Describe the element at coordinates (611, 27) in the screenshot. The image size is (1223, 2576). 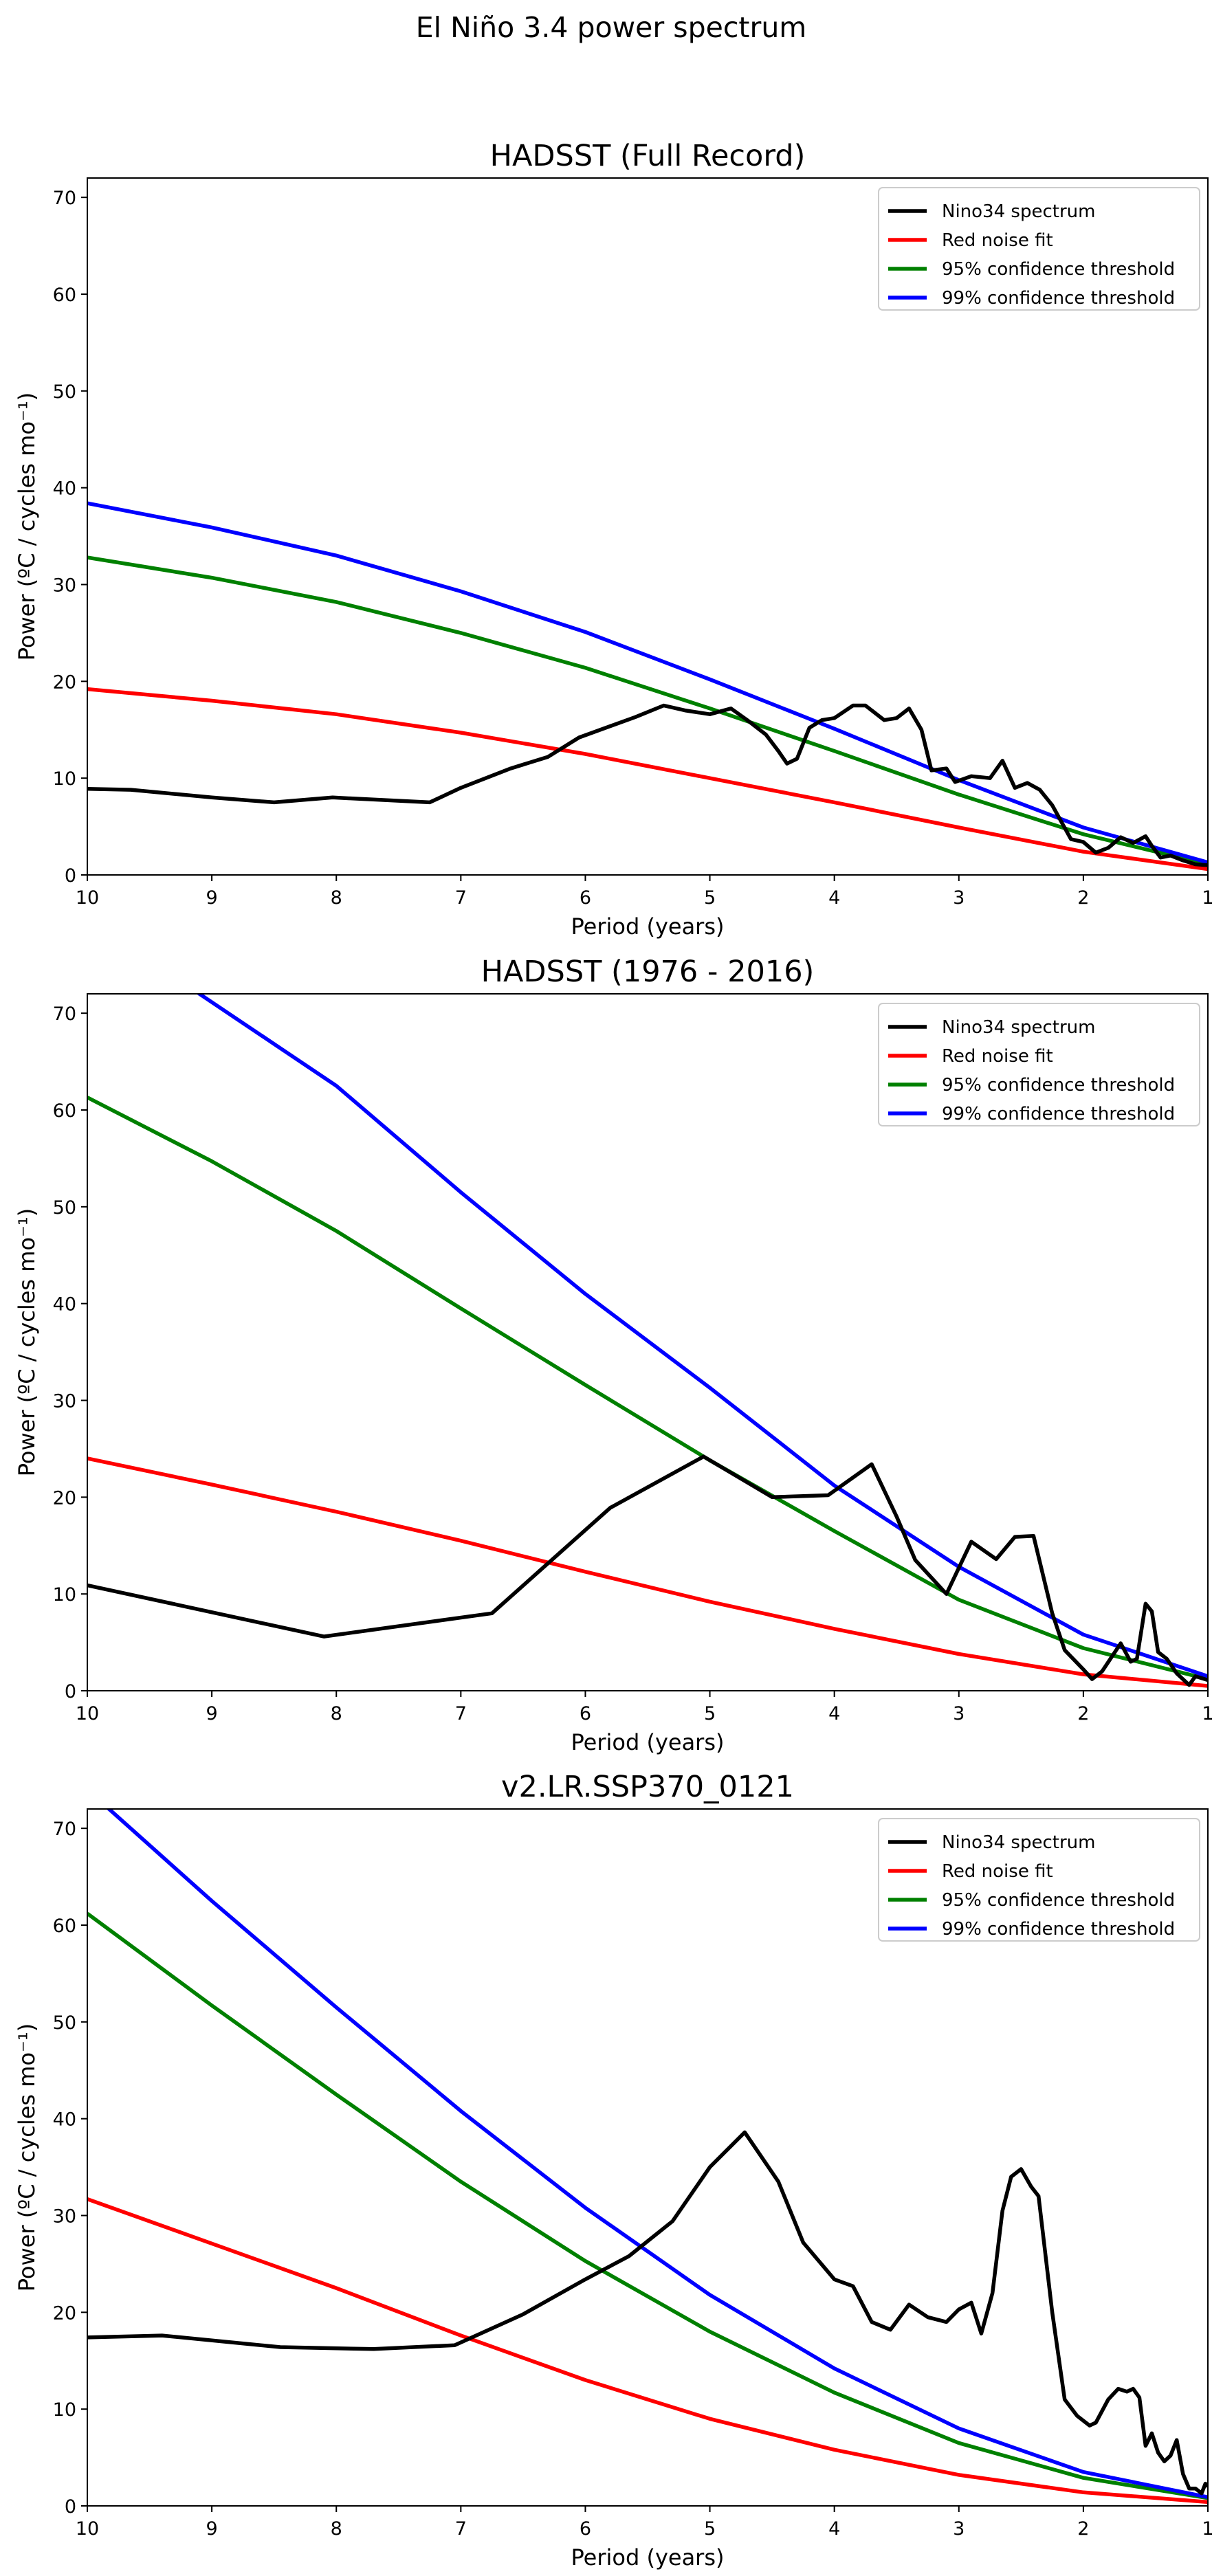
I see `figure-suptitle: El Niño 3.4 power spectrum` at that location.